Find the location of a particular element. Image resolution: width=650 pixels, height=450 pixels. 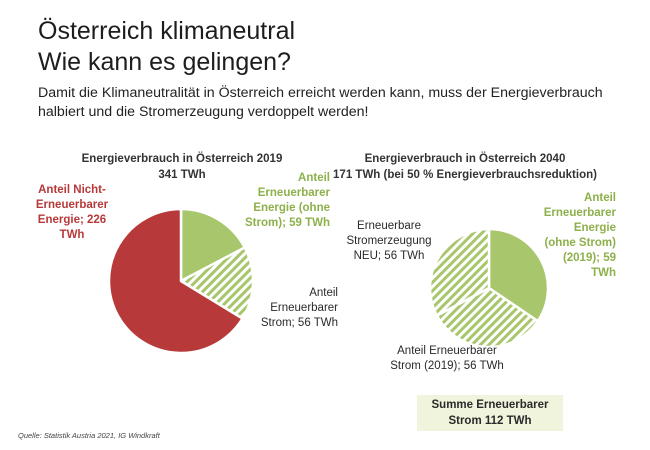

label-nicht-erneuerbar-2019: Anteil Nicht- Erneuerbarer Energie; 226 TWh is located at coordinates (72, 212).